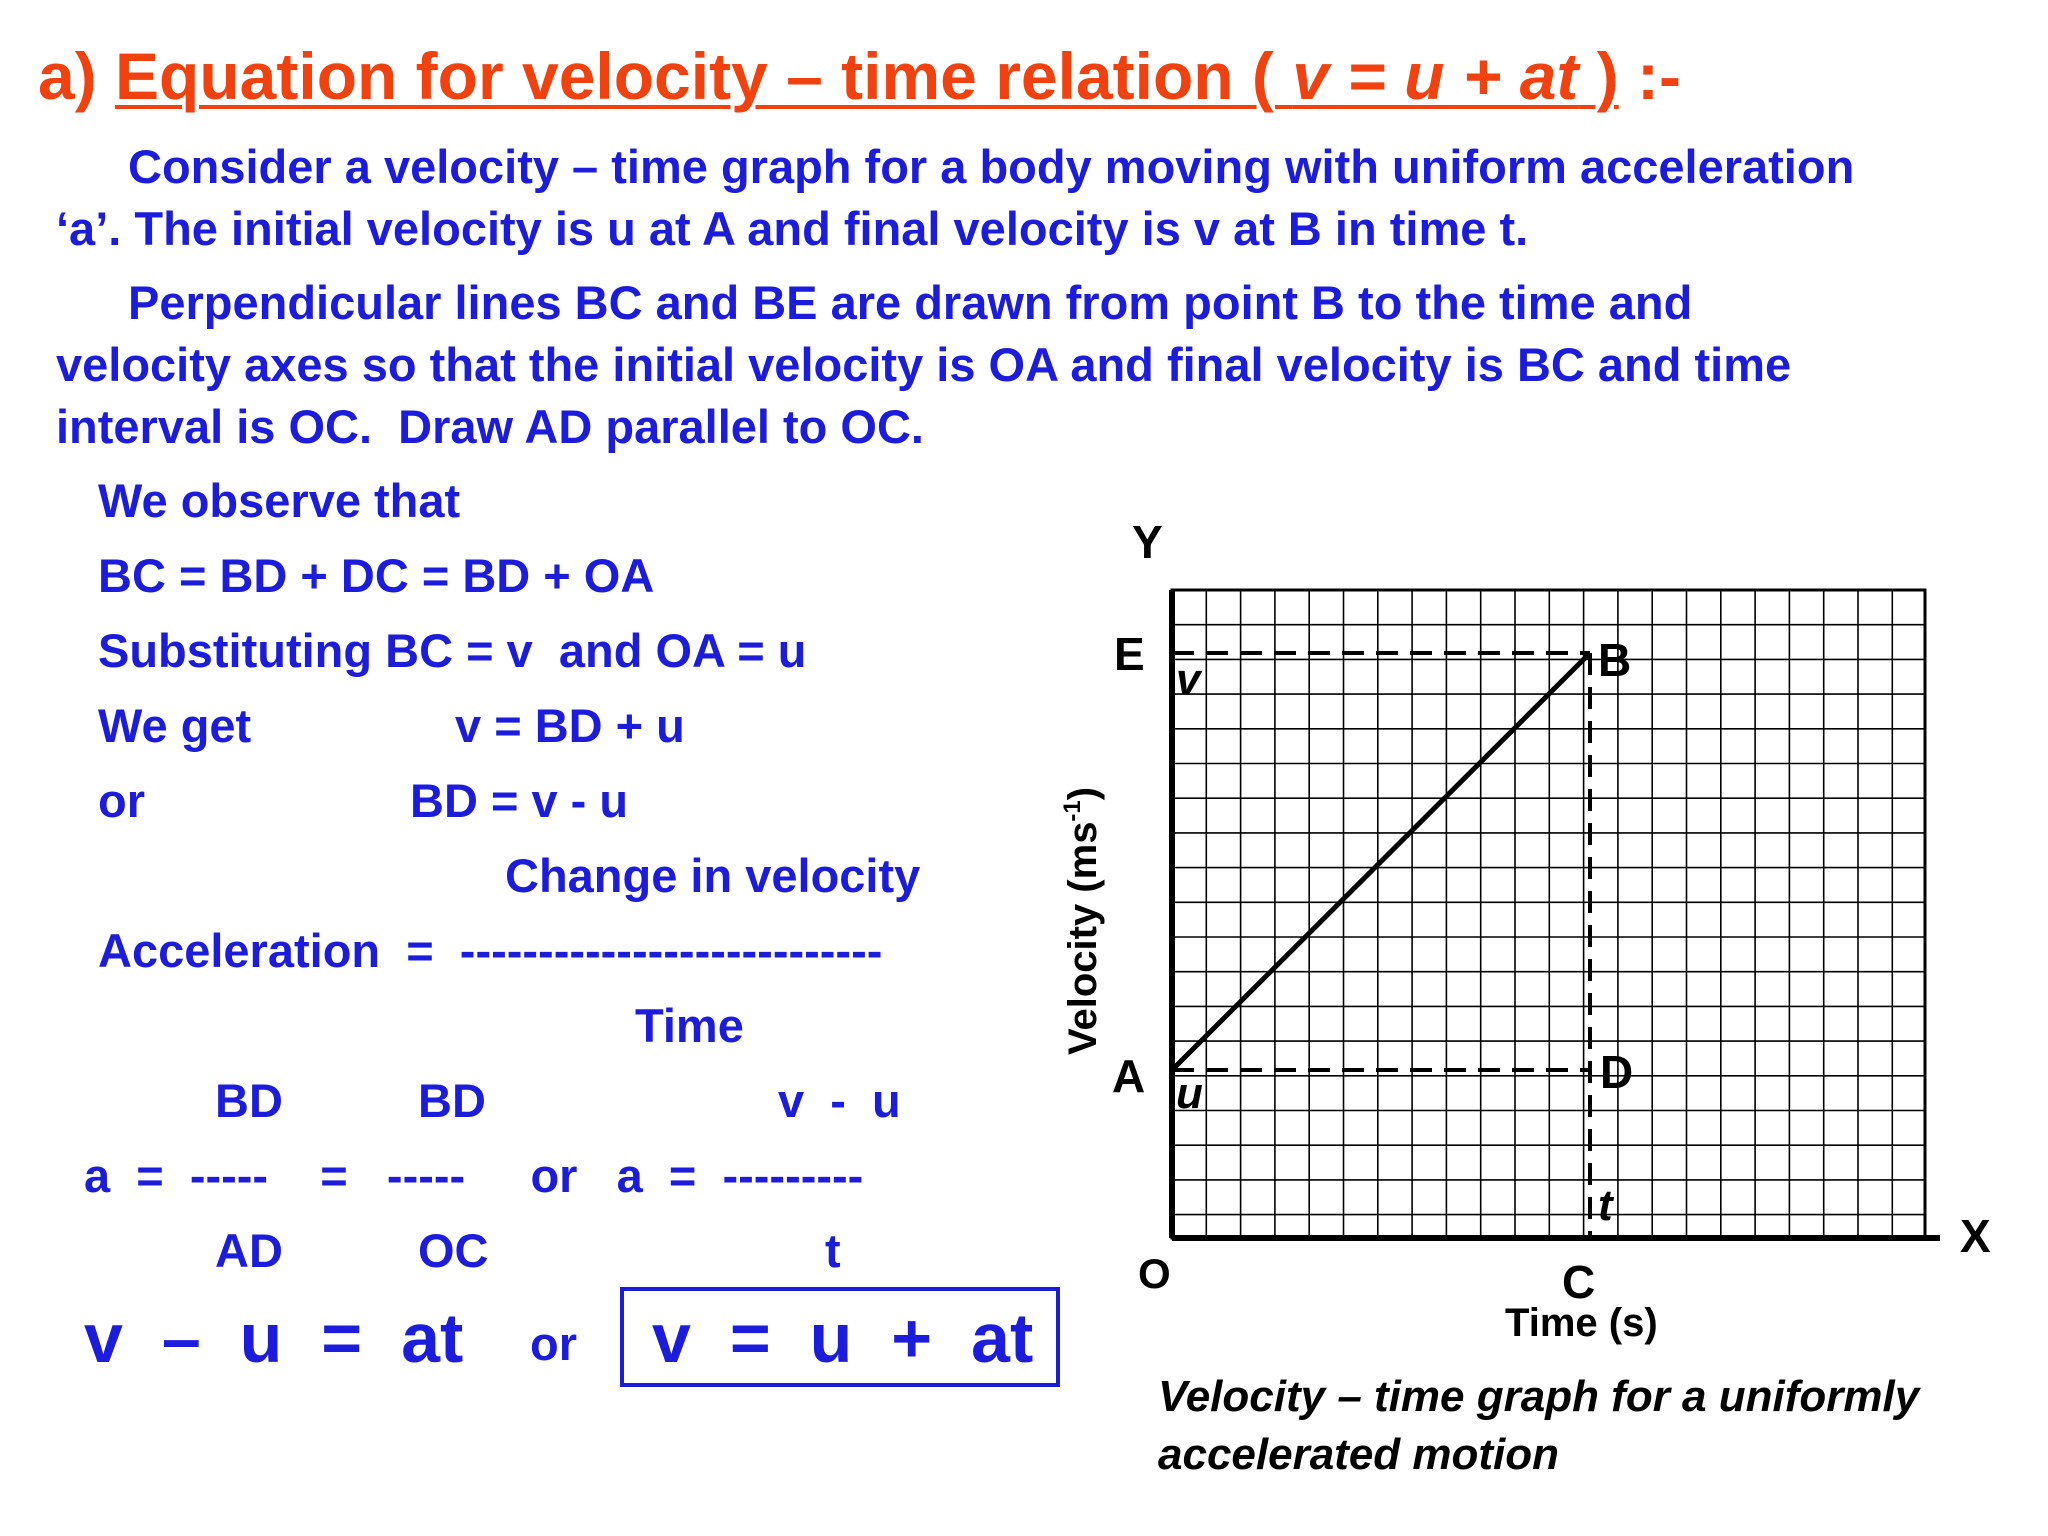 This screenshot has width=2048, height=1536. What do you see at coordinates (474, 1175) in the screenshot?
I see `fraction-line: a = ----- = ----- or a = ---------` at bounding box center [474, 1175].